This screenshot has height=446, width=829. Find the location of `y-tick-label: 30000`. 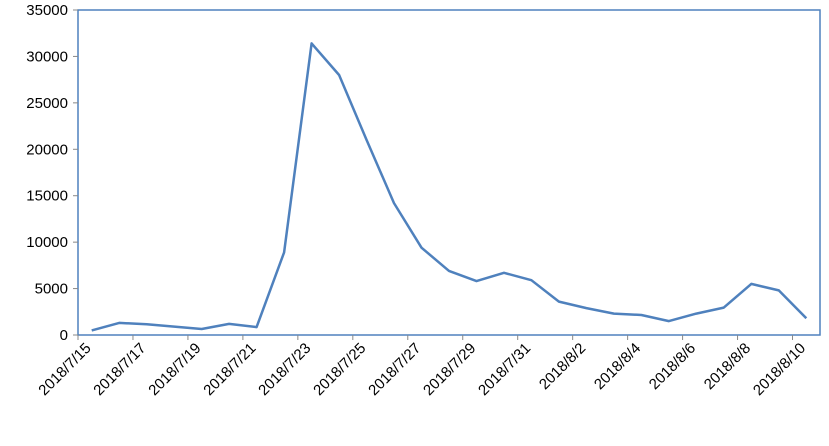

y-tick-label: 30000 is located at coordinates (47, 56).